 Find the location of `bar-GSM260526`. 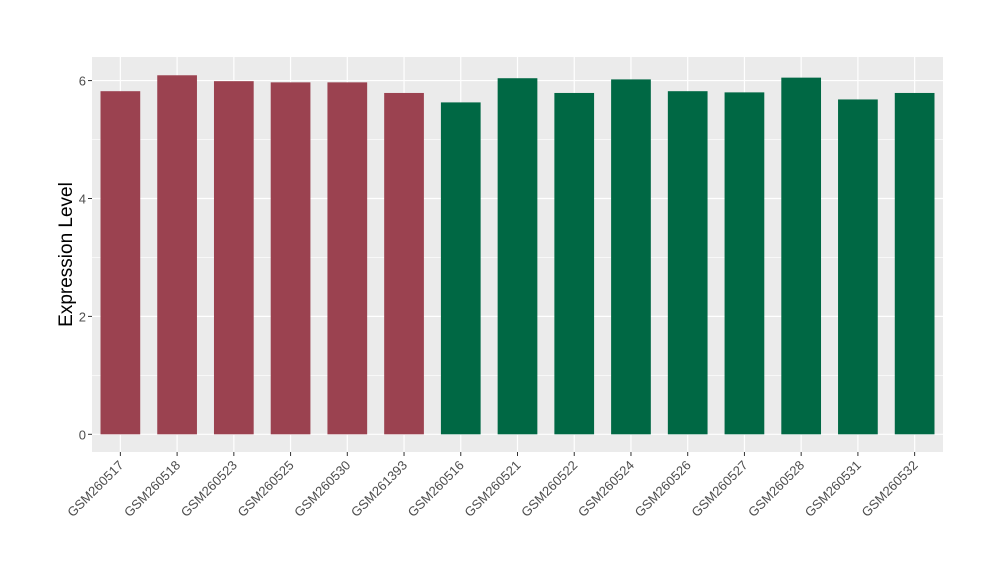

bar-GSM260526 is located at coordinates (687, 263).